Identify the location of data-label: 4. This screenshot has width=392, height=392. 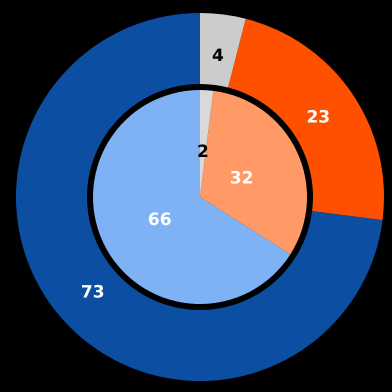
(218, 56).